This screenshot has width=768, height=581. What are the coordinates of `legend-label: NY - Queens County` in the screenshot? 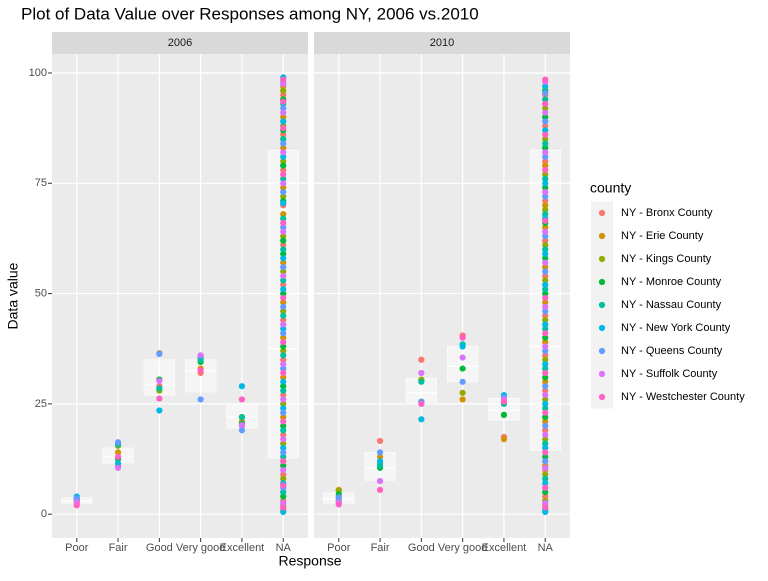 It's located at (672, 351).